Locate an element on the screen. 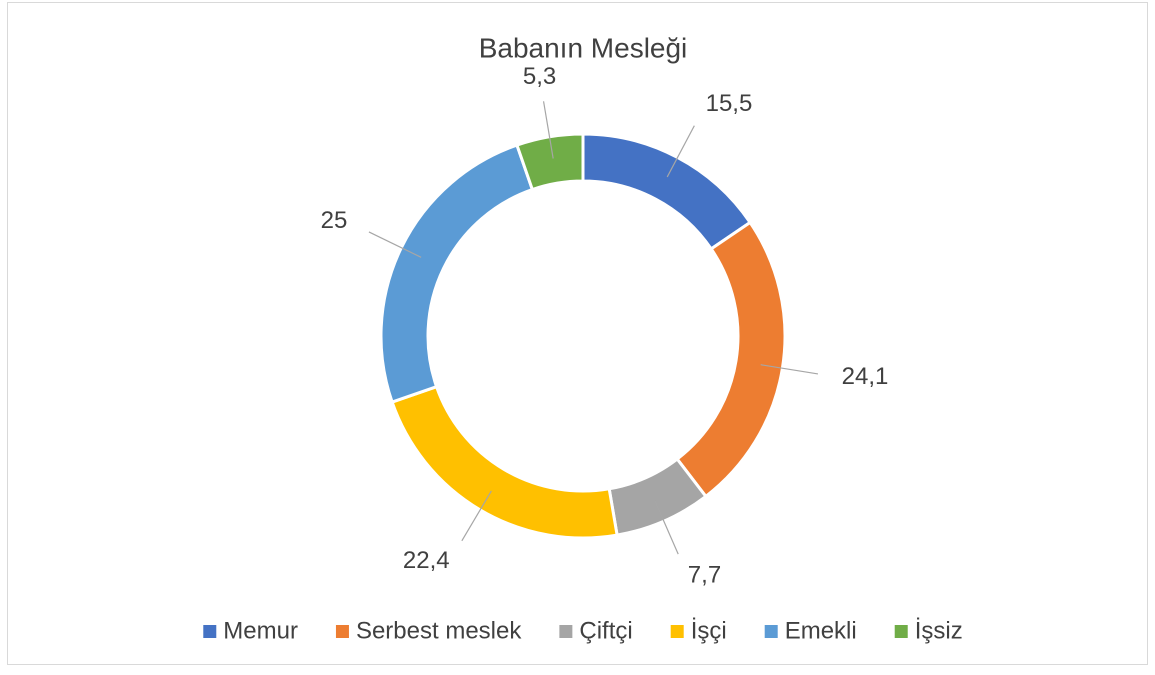 The width and height of the screenshot is (1155, 675). legend-label: Çiftçi is located at coordinates (605, 630).